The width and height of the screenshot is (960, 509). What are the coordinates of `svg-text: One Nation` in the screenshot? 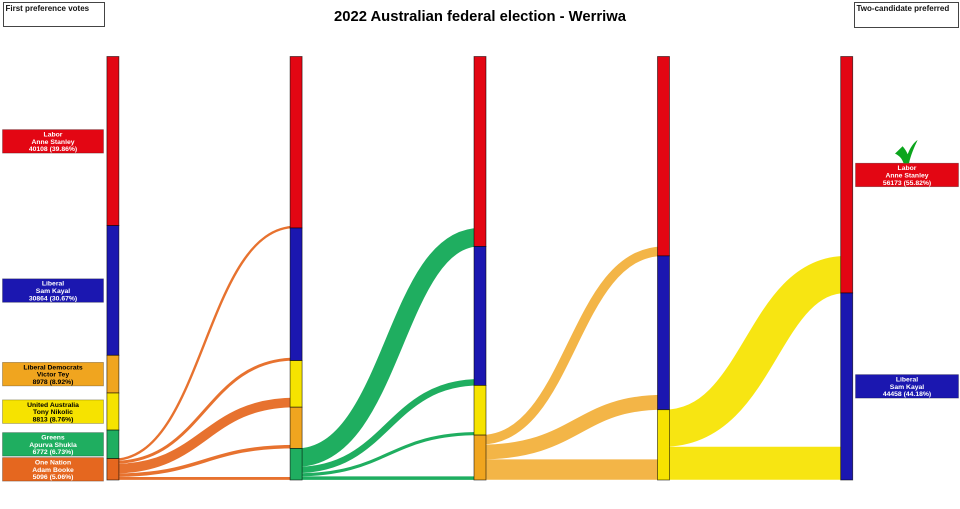 It's located at (53, 463).